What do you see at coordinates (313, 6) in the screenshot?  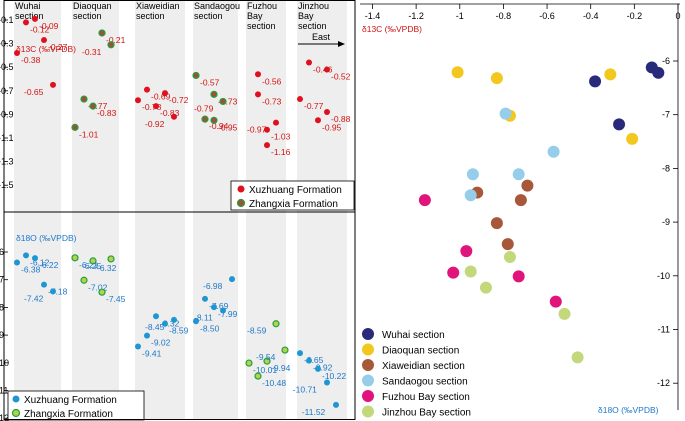 I see `section-label-jinzhou-bay-section: Jinzhou` at bounding box center [313, 6].